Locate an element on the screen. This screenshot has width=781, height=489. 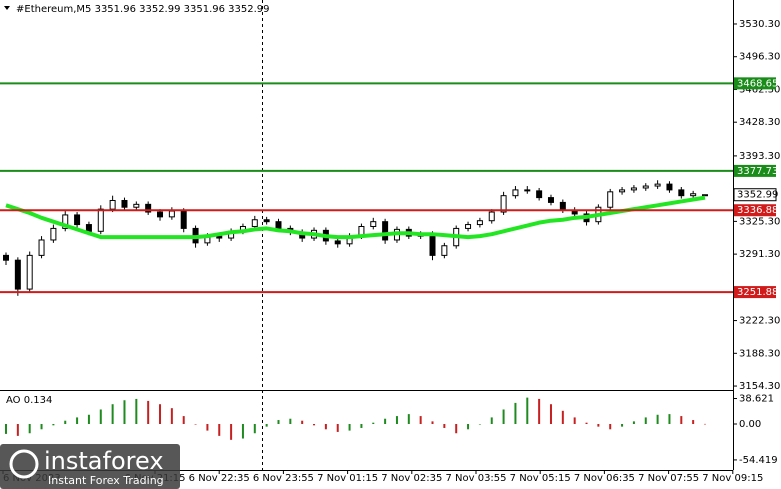
x-tick-label: 6 Nov 22:35 is located at coordinates (219, 478).